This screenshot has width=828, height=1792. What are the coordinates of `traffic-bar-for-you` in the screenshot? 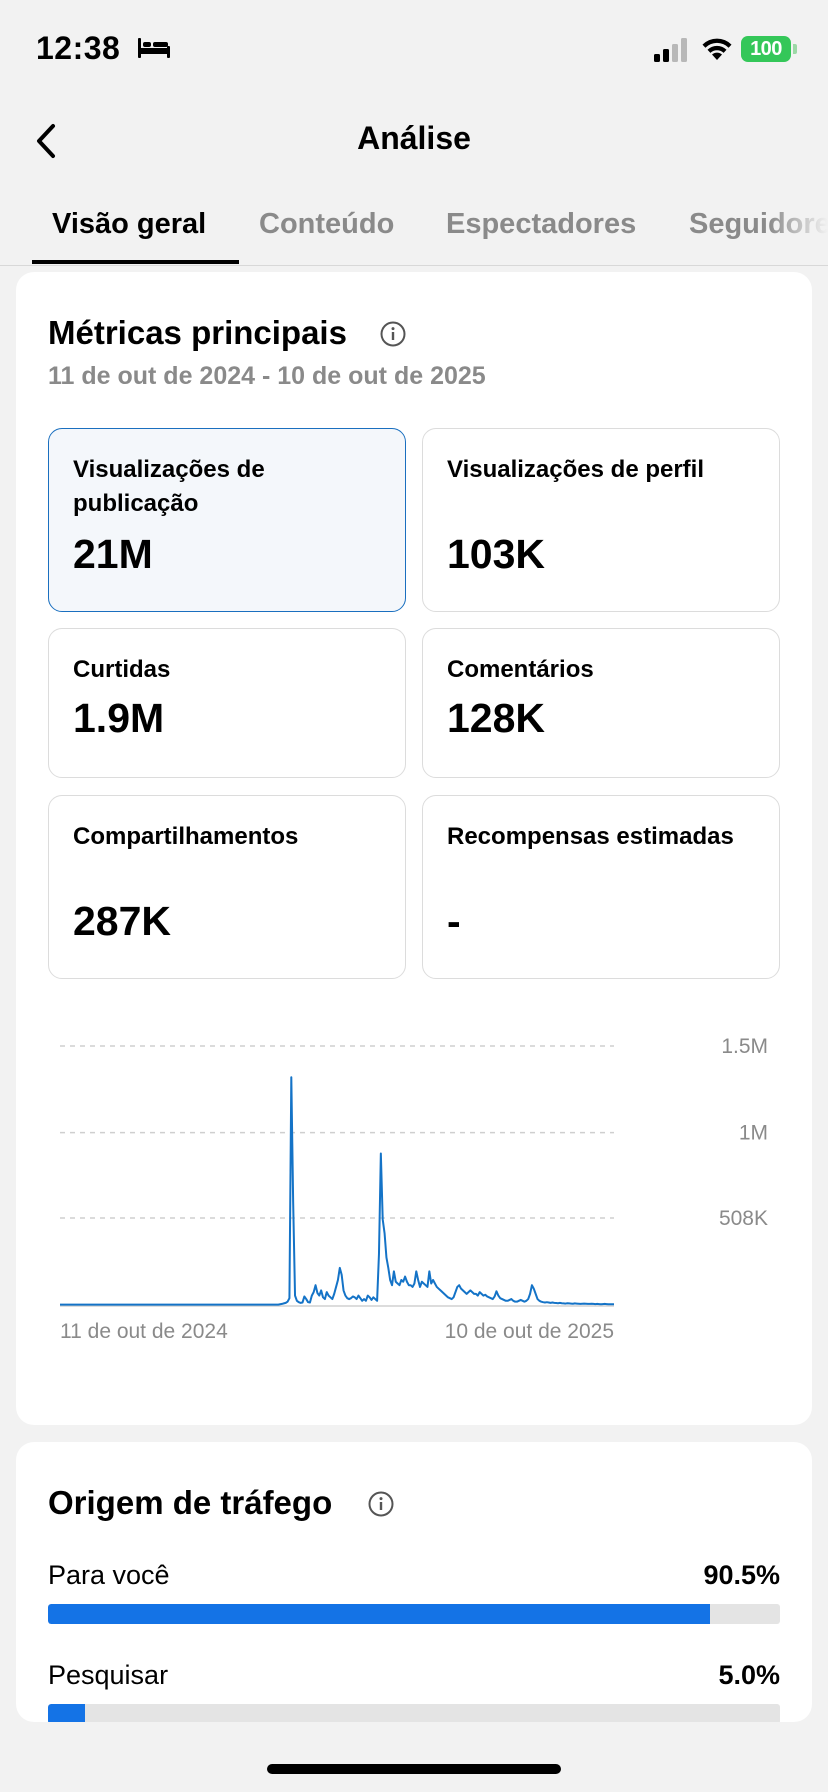 It's located at (414, 1614).